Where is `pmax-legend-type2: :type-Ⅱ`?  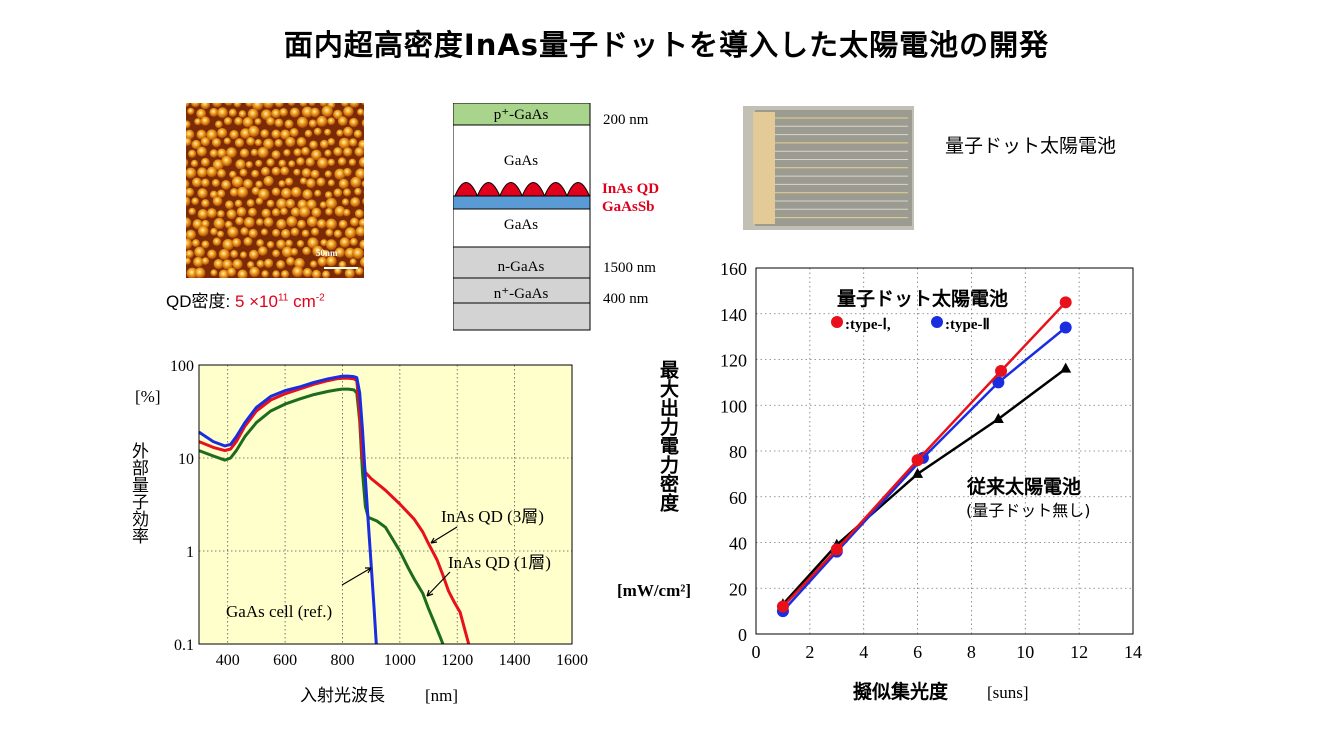 pmax-legend-type2: :type-Ⅱ is located at coordinates (967, 325).